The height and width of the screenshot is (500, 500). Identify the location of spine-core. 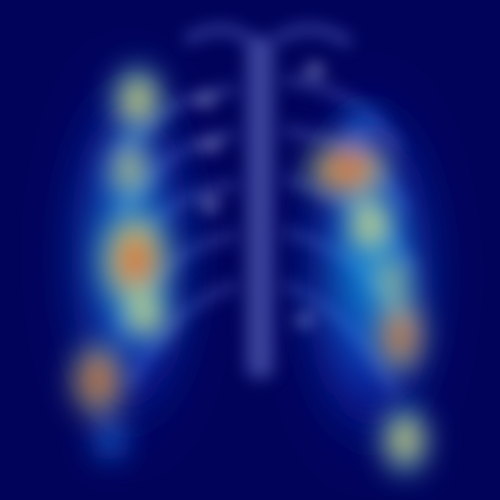
(260, 205).